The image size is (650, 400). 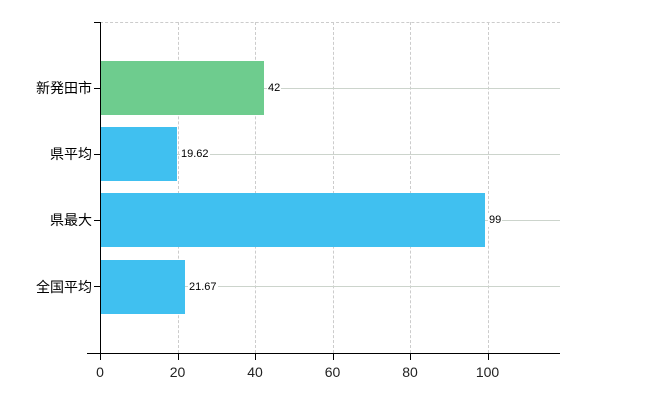 I want to click on x-tick-label-100: 100, so click(x=487, y=372).